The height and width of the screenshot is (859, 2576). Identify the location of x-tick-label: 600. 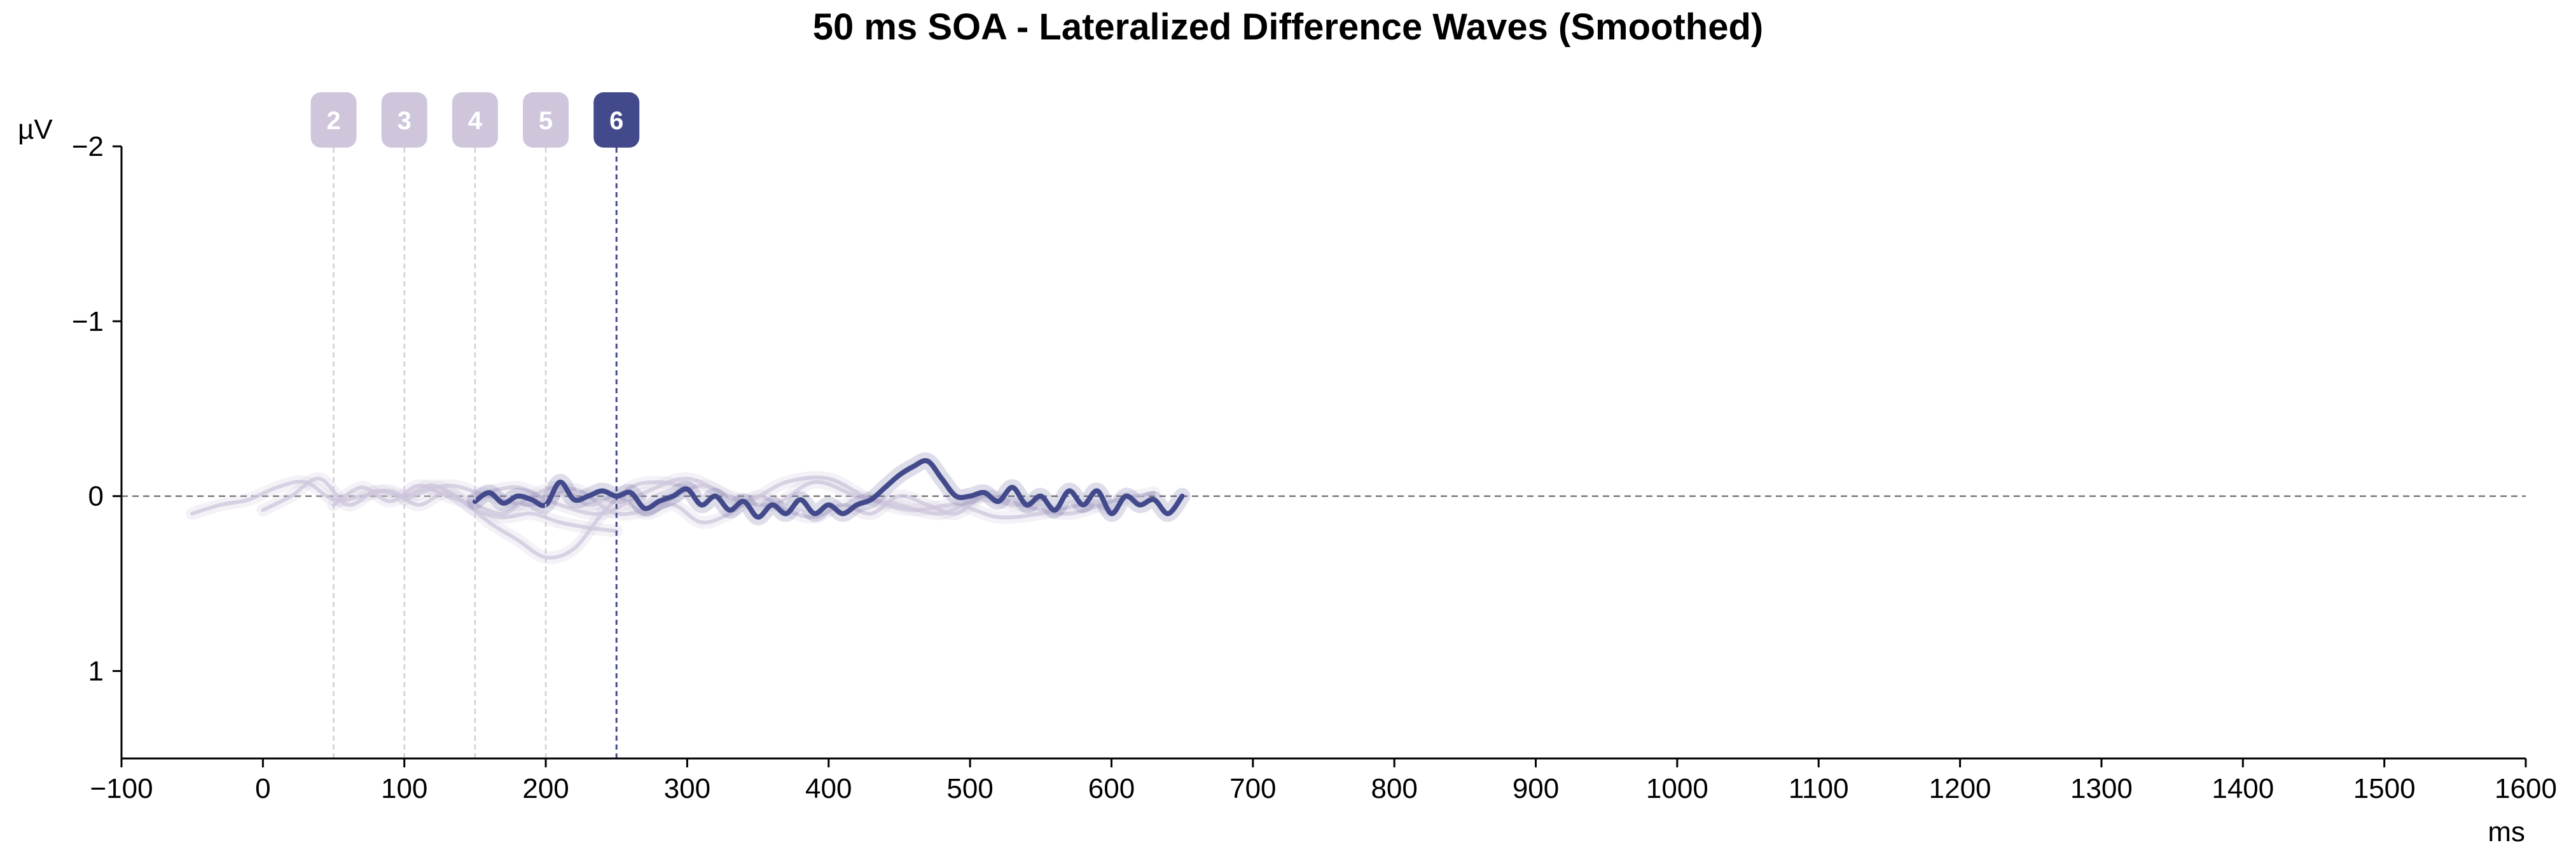
(1111, 788).